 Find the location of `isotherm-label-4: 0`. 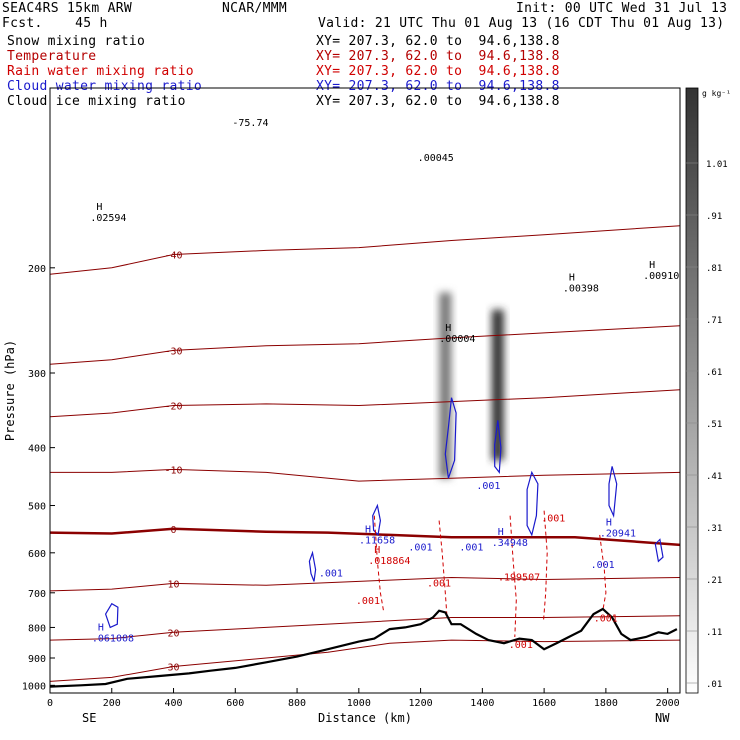

isotherm-label-4: 0 is located at coordinates (174, 530).